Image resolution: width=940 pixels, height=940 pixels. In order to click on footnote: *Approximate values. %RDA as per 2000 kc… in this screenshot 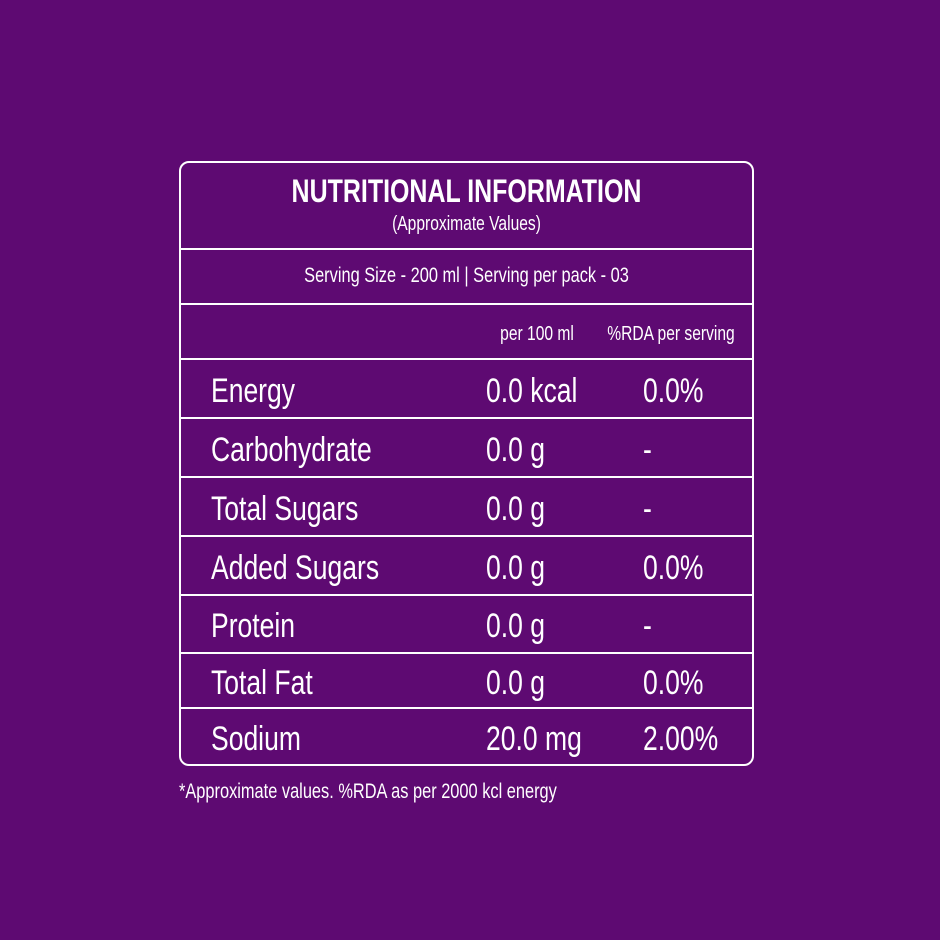, I will do `click(368, 791)`.